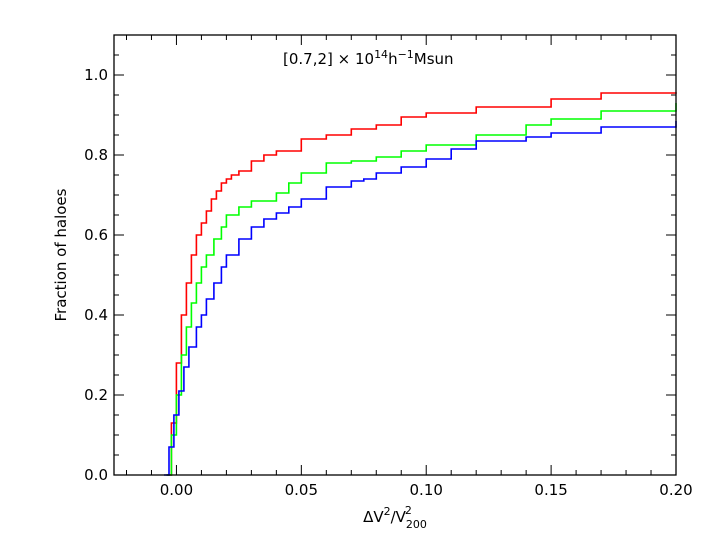 Image resolution: width=709 pixels, height=550 pixels. I want to click on x-axis-label: ΔV2/V2002, so click(395, 517).